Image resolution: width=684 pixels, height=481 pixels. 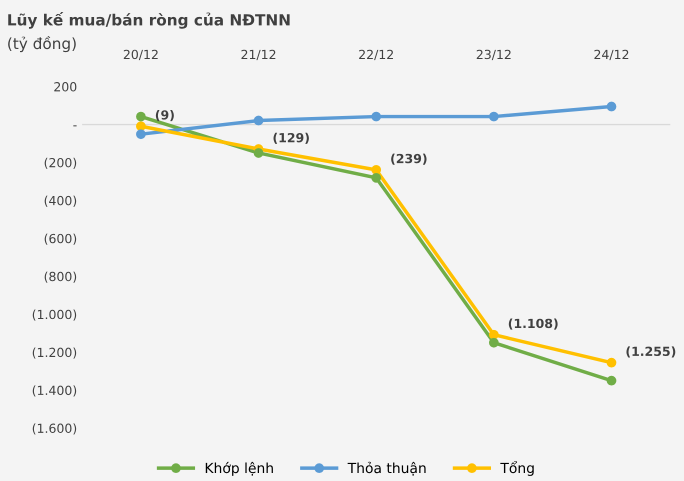 What do you see at coordinates (651, 352) in the screenshot?
I see `data-label: (1.255)` at bounding box center [651, 352].